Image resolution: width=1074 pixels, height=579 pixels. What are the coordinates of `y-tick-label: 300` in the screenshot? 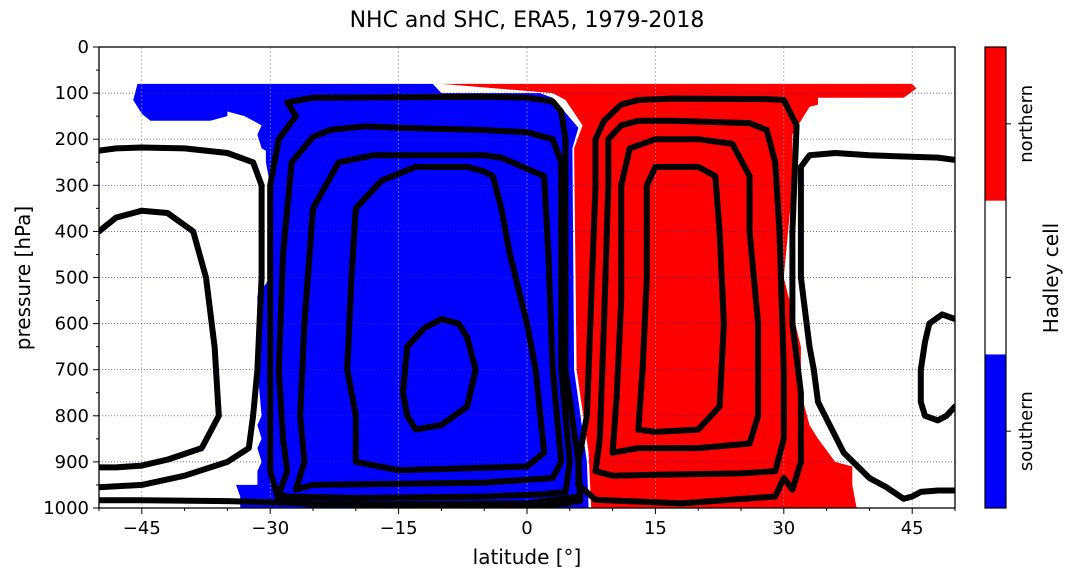 It's located at (72, 185).